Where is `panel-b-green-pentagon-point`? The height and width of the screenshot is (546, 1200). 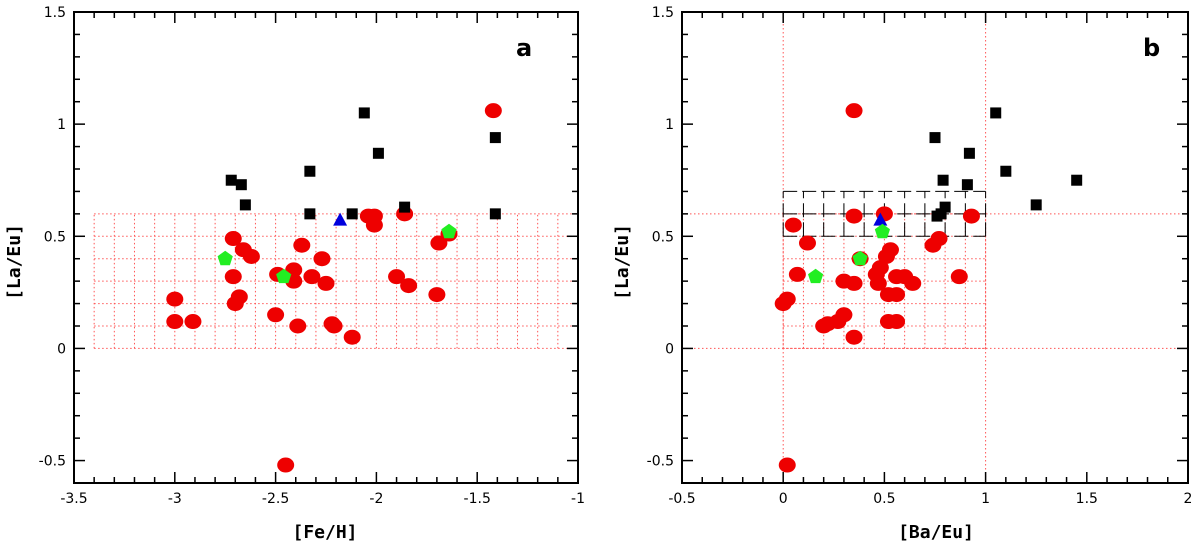
panel-b-green-pentagon-point is located at coordinates (816, 276).